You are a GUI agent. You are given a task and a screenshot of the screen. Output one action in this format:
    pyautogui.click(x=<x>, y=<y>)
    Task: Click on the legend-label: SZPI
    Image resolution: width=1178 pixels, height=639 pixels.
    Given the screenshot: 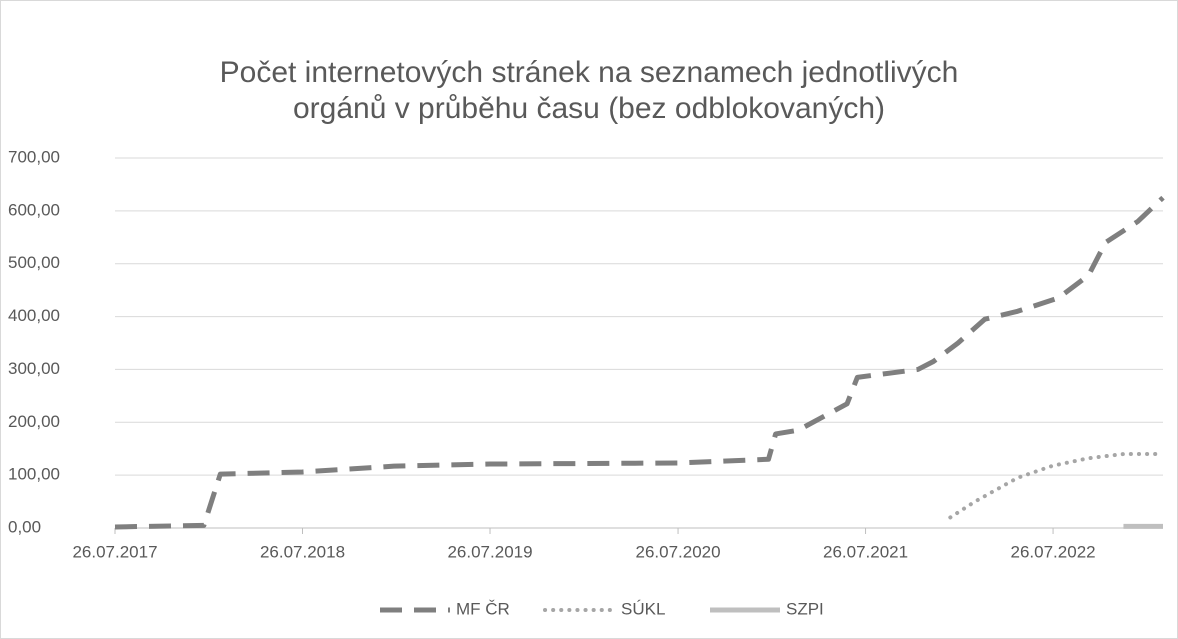 What is the action you would take?
    pyautogui.click(x=805, y=608)
    